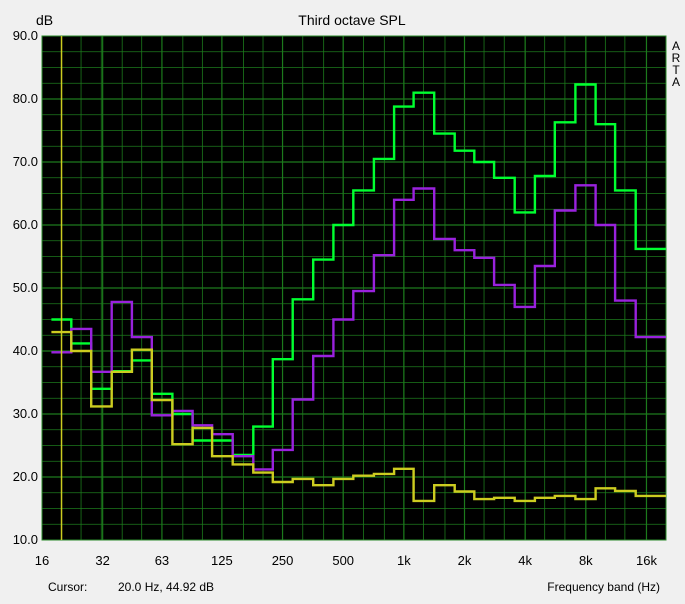 Image resolution: width=685 pixels, height=604 pixels. Describe the element at coordinates (283, 560) in the screenshot. I see `x-tick-label: 250` at that location.